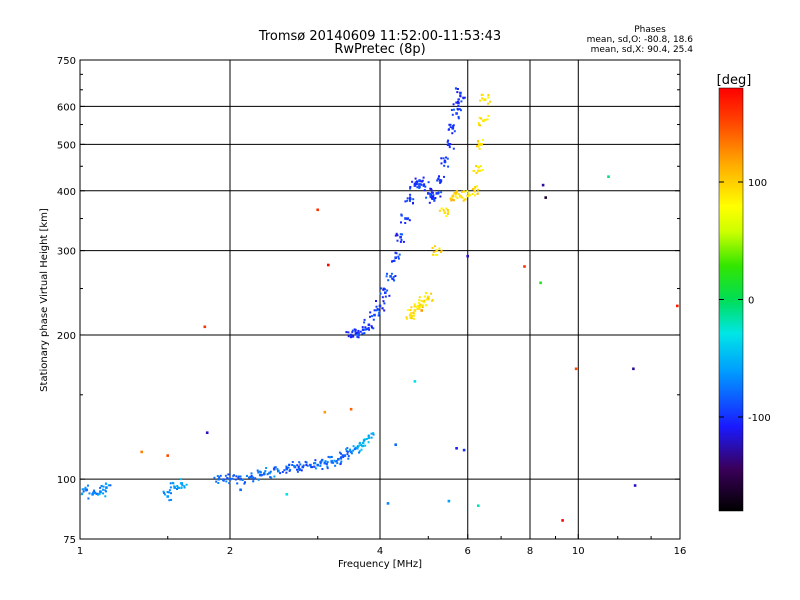 This screenshot has height=600, width=800. What do you see at coordinates (734, 80) in the screenshot?
I see `colorbar-label: [deg]` at bounding box center [734, 80].